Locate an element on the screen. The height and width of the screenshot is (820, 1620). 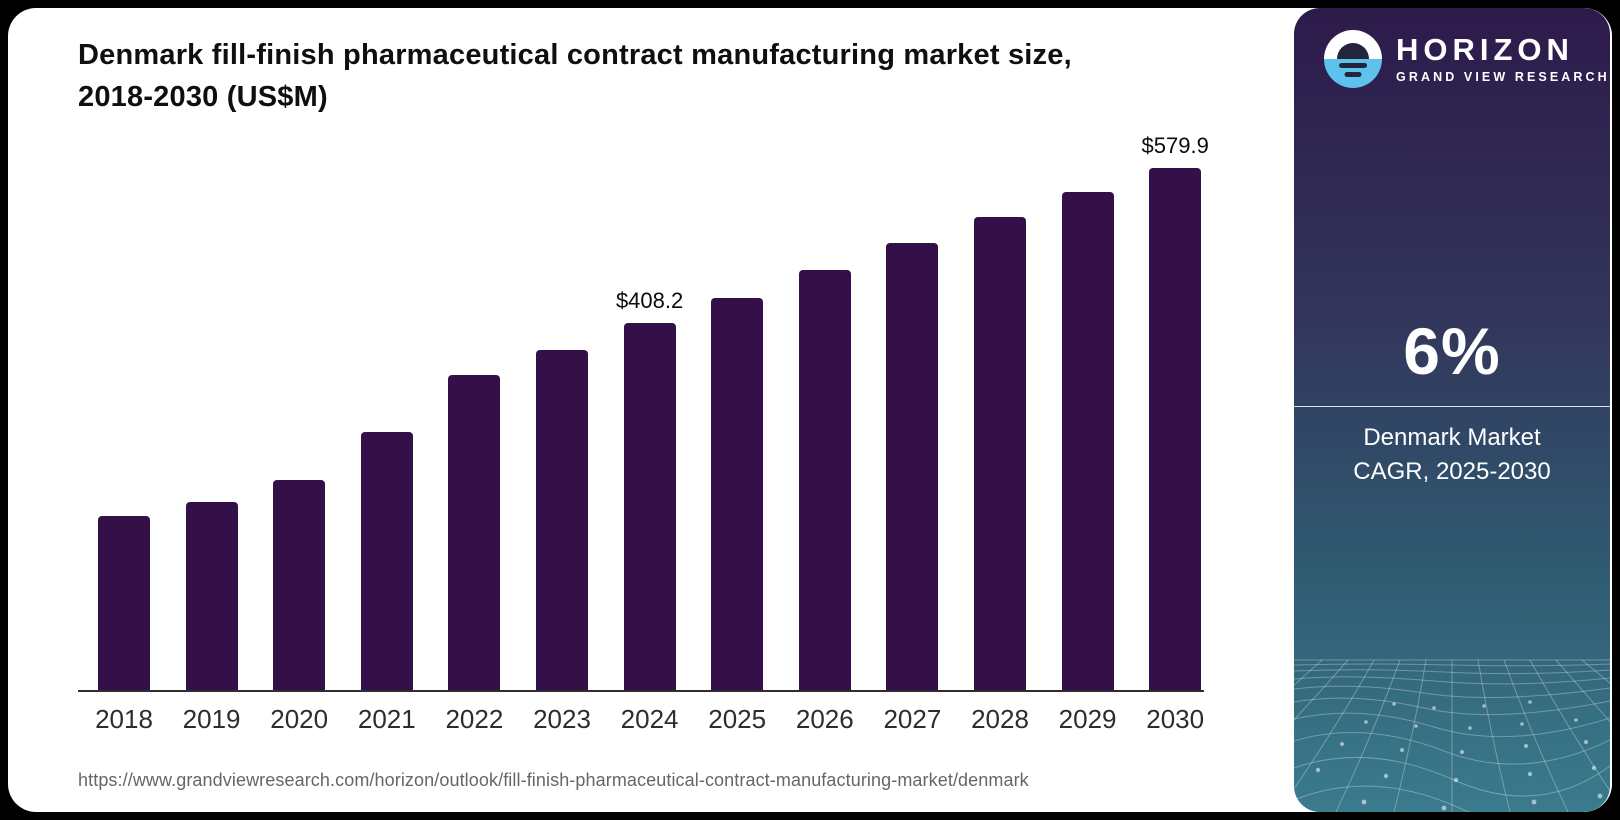
cagr-value: 6% is located at coordinates (1452, 351).